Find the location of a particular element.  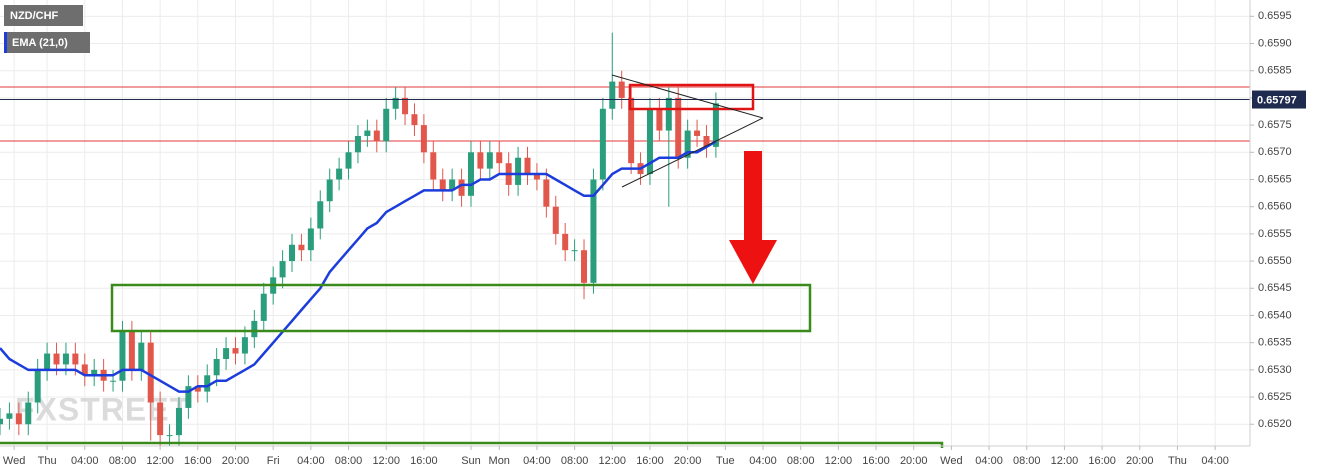

last-price-label: 0.65797 is located at coordinates (1277, 100).